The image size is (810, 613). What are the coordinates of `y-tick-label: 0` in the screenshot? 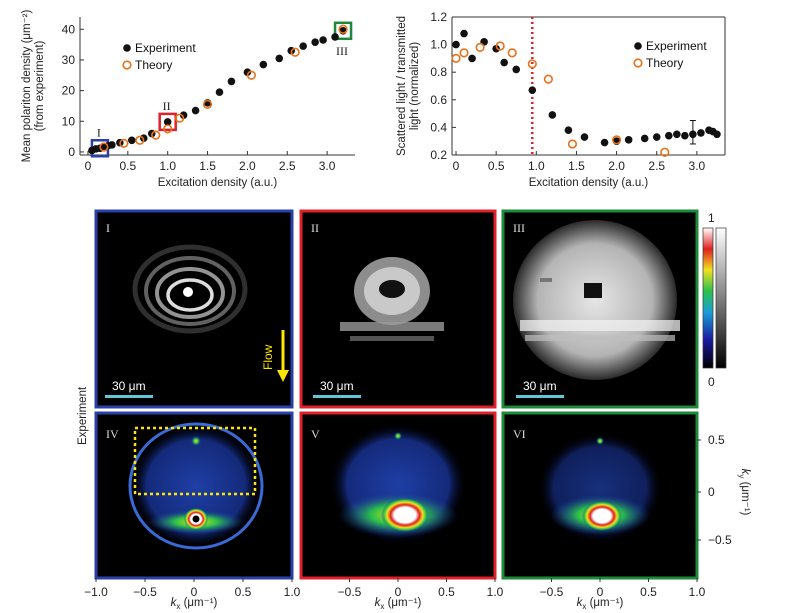 It's located at (71, 152).